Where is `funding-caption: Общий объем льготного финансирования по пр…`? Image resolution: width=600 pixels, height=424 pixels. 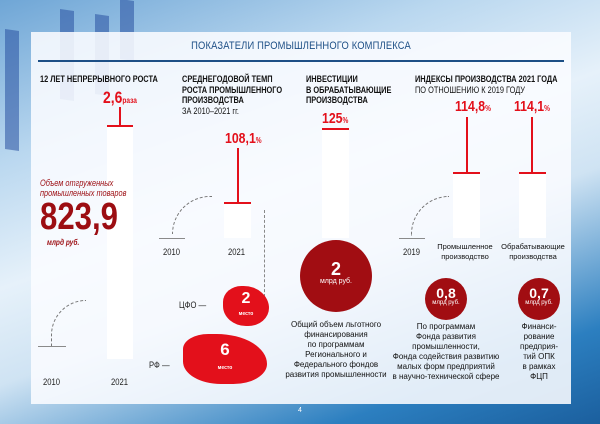 funding-caption: Общий объем льготного финансирования по пр… is located at coordinates (336, 349).